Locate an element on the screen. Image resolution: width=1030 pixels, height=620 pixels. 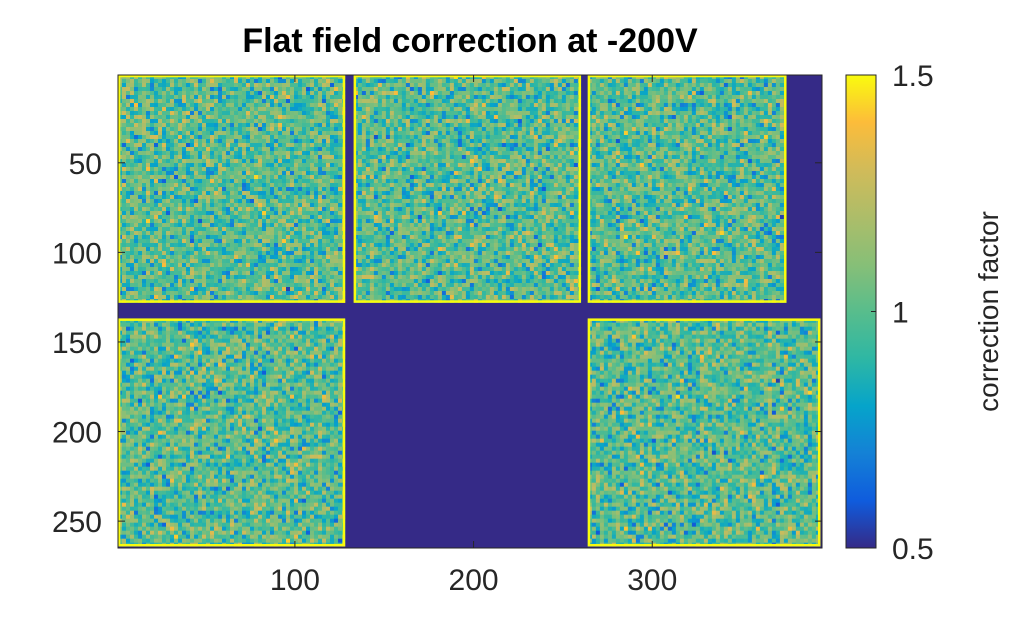
colorbar-tick-label: 1.5 is located at coordinates (913, 76).